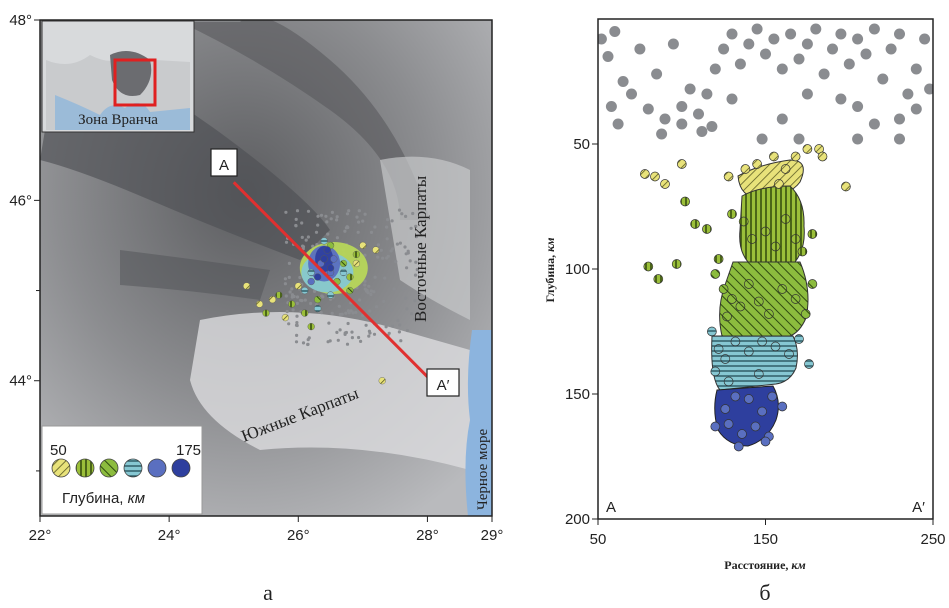 The width and height of the screenshot is (949, 608). I want to click on profile-start-marker: A, so click(224, 162).